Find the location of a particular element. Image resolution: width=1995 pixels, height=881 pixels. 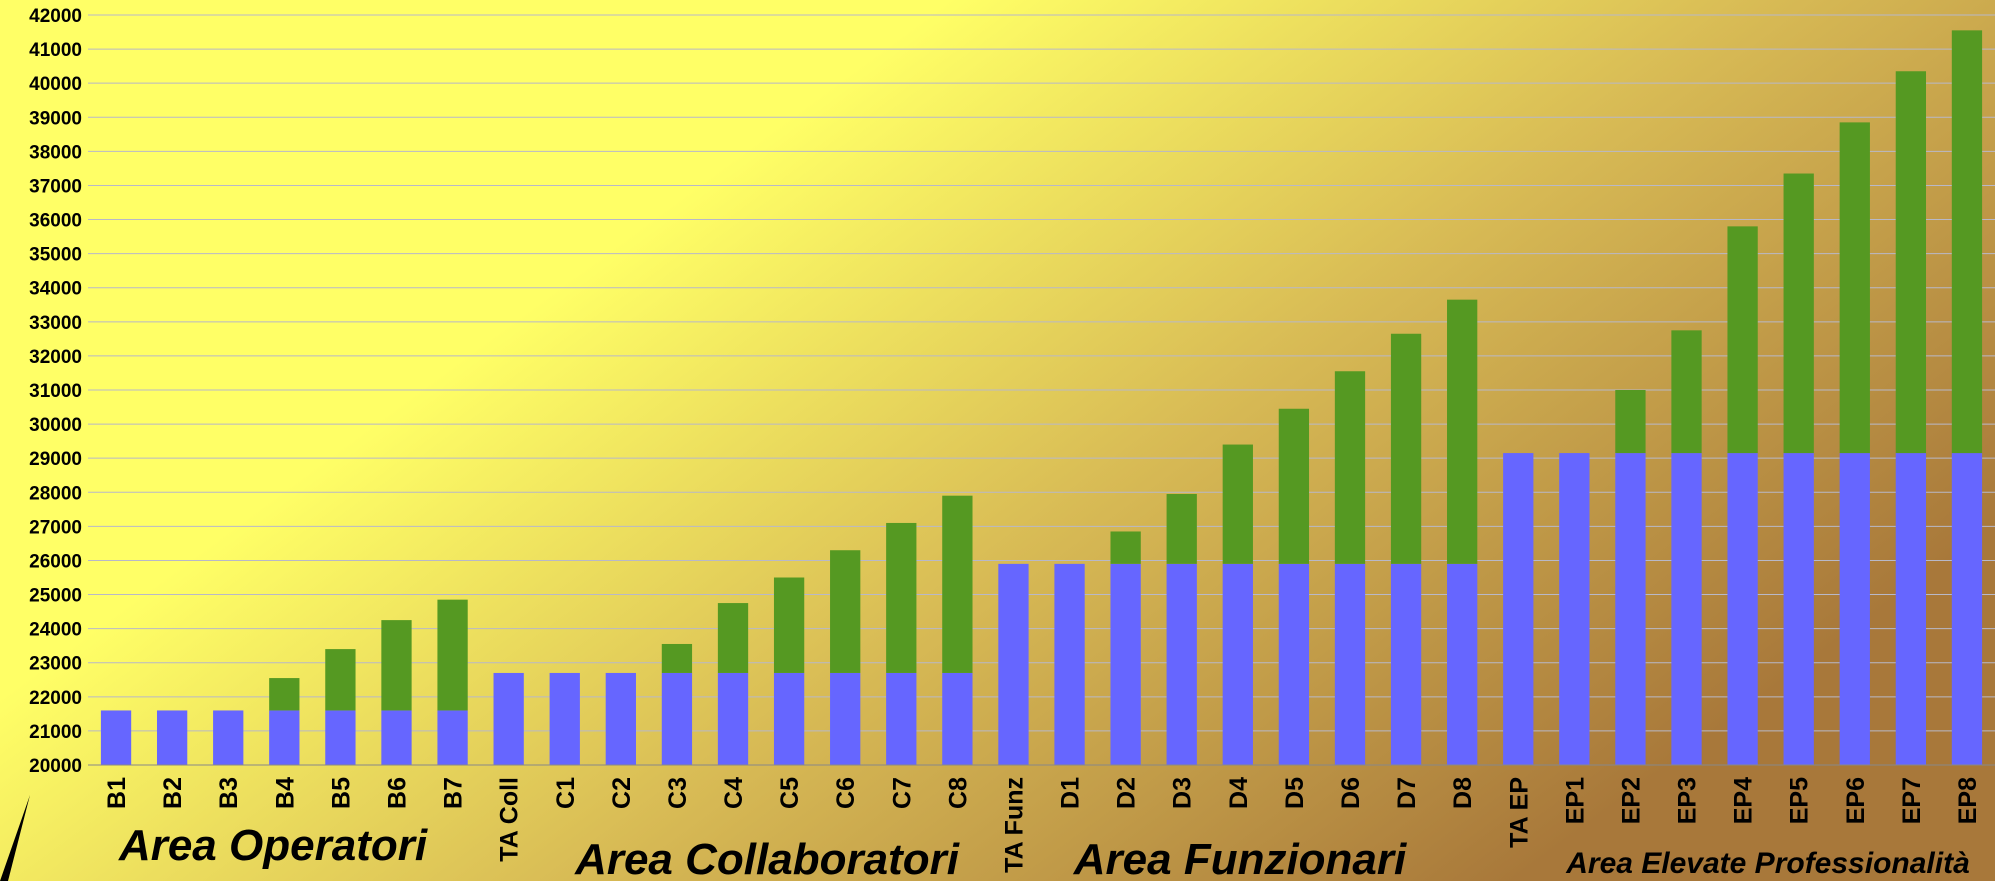

y-tick-label: 32000 is located at coordinates (55, 357).